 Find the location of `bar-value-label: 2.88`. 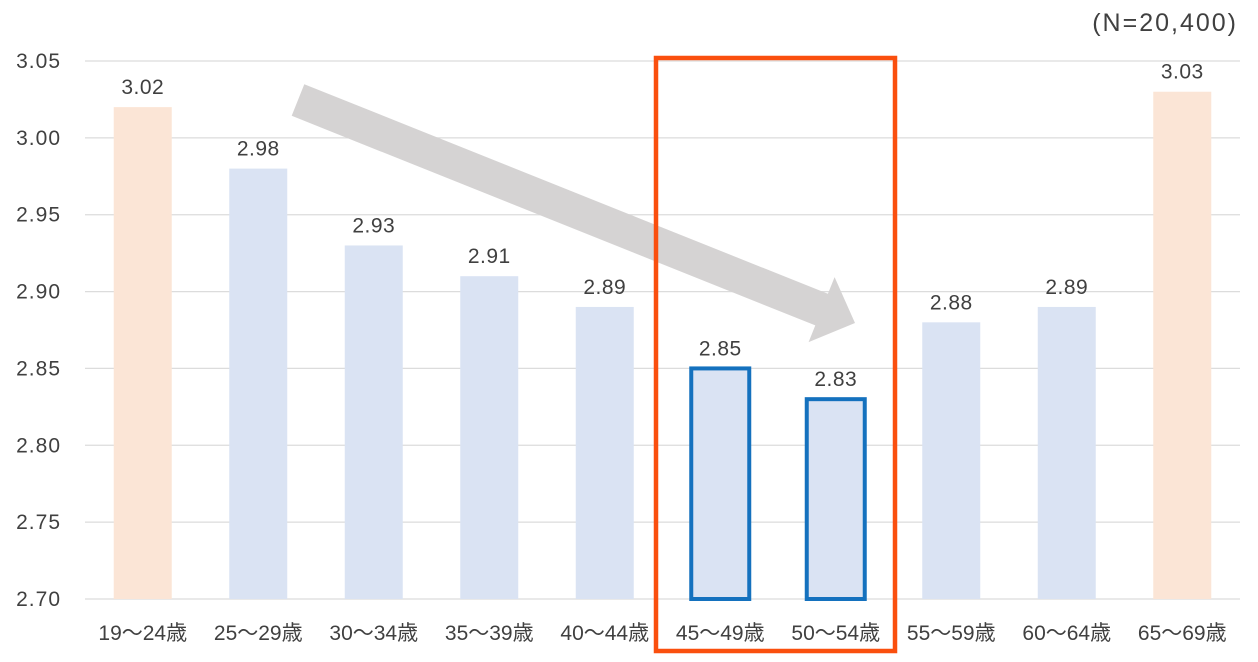

bar-value-label: 2.88 is located at coordinates (951, 302).